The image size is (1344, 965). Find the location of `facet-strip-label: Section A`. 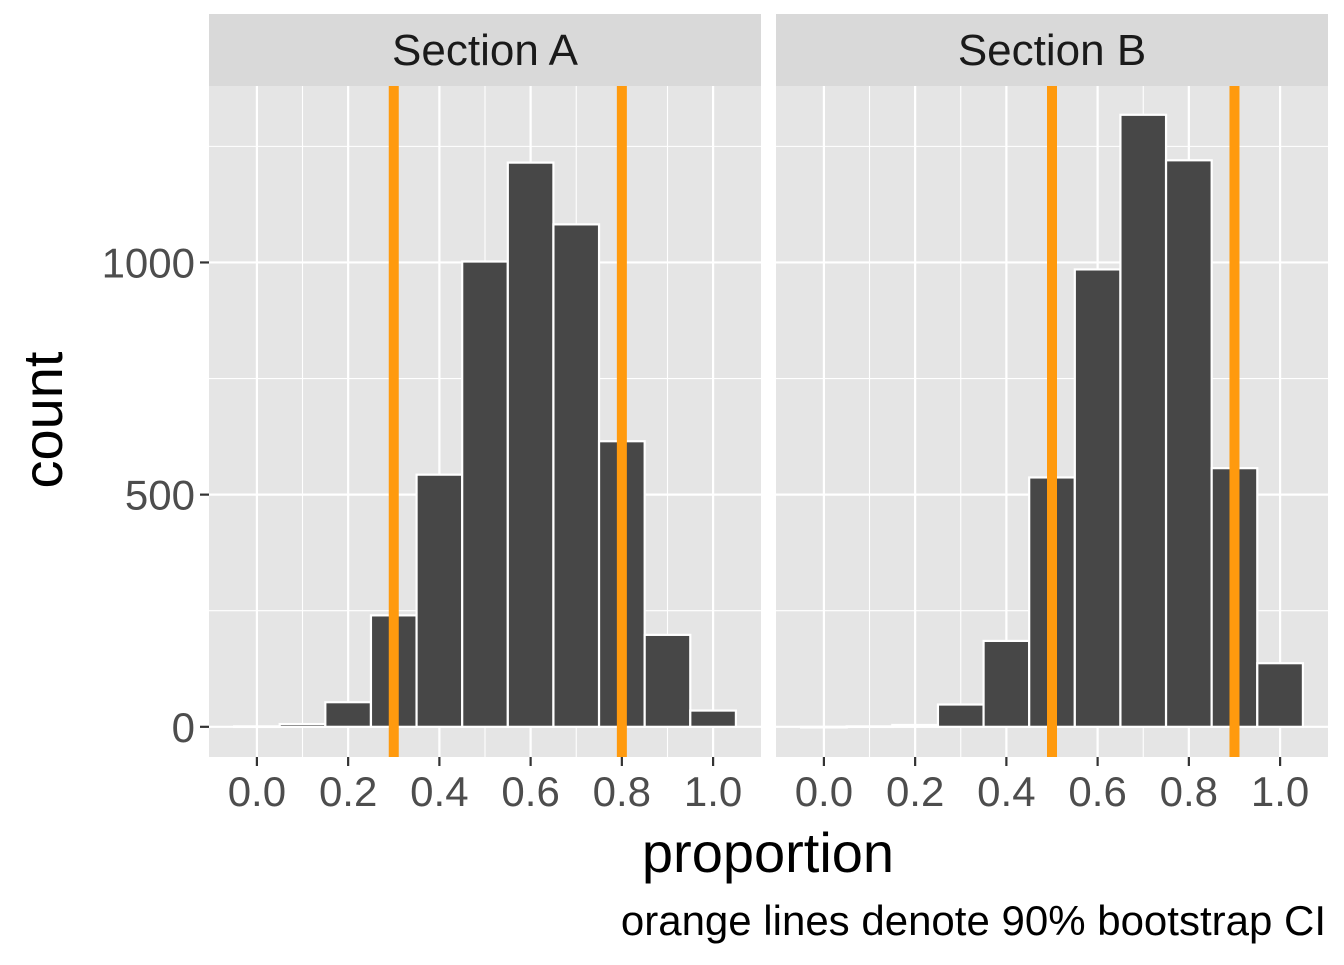

facet-strip-label: Section A is located at coordinates (485, 50).